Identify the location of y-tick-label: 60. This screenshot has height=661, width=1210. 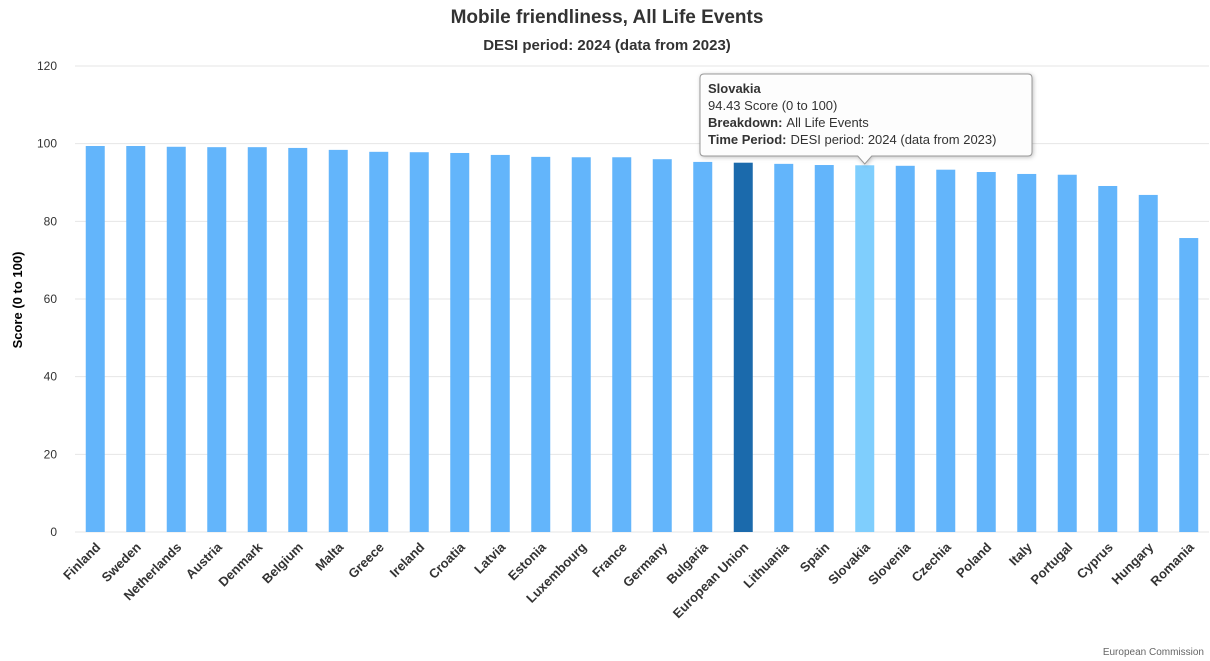
(51, 299).